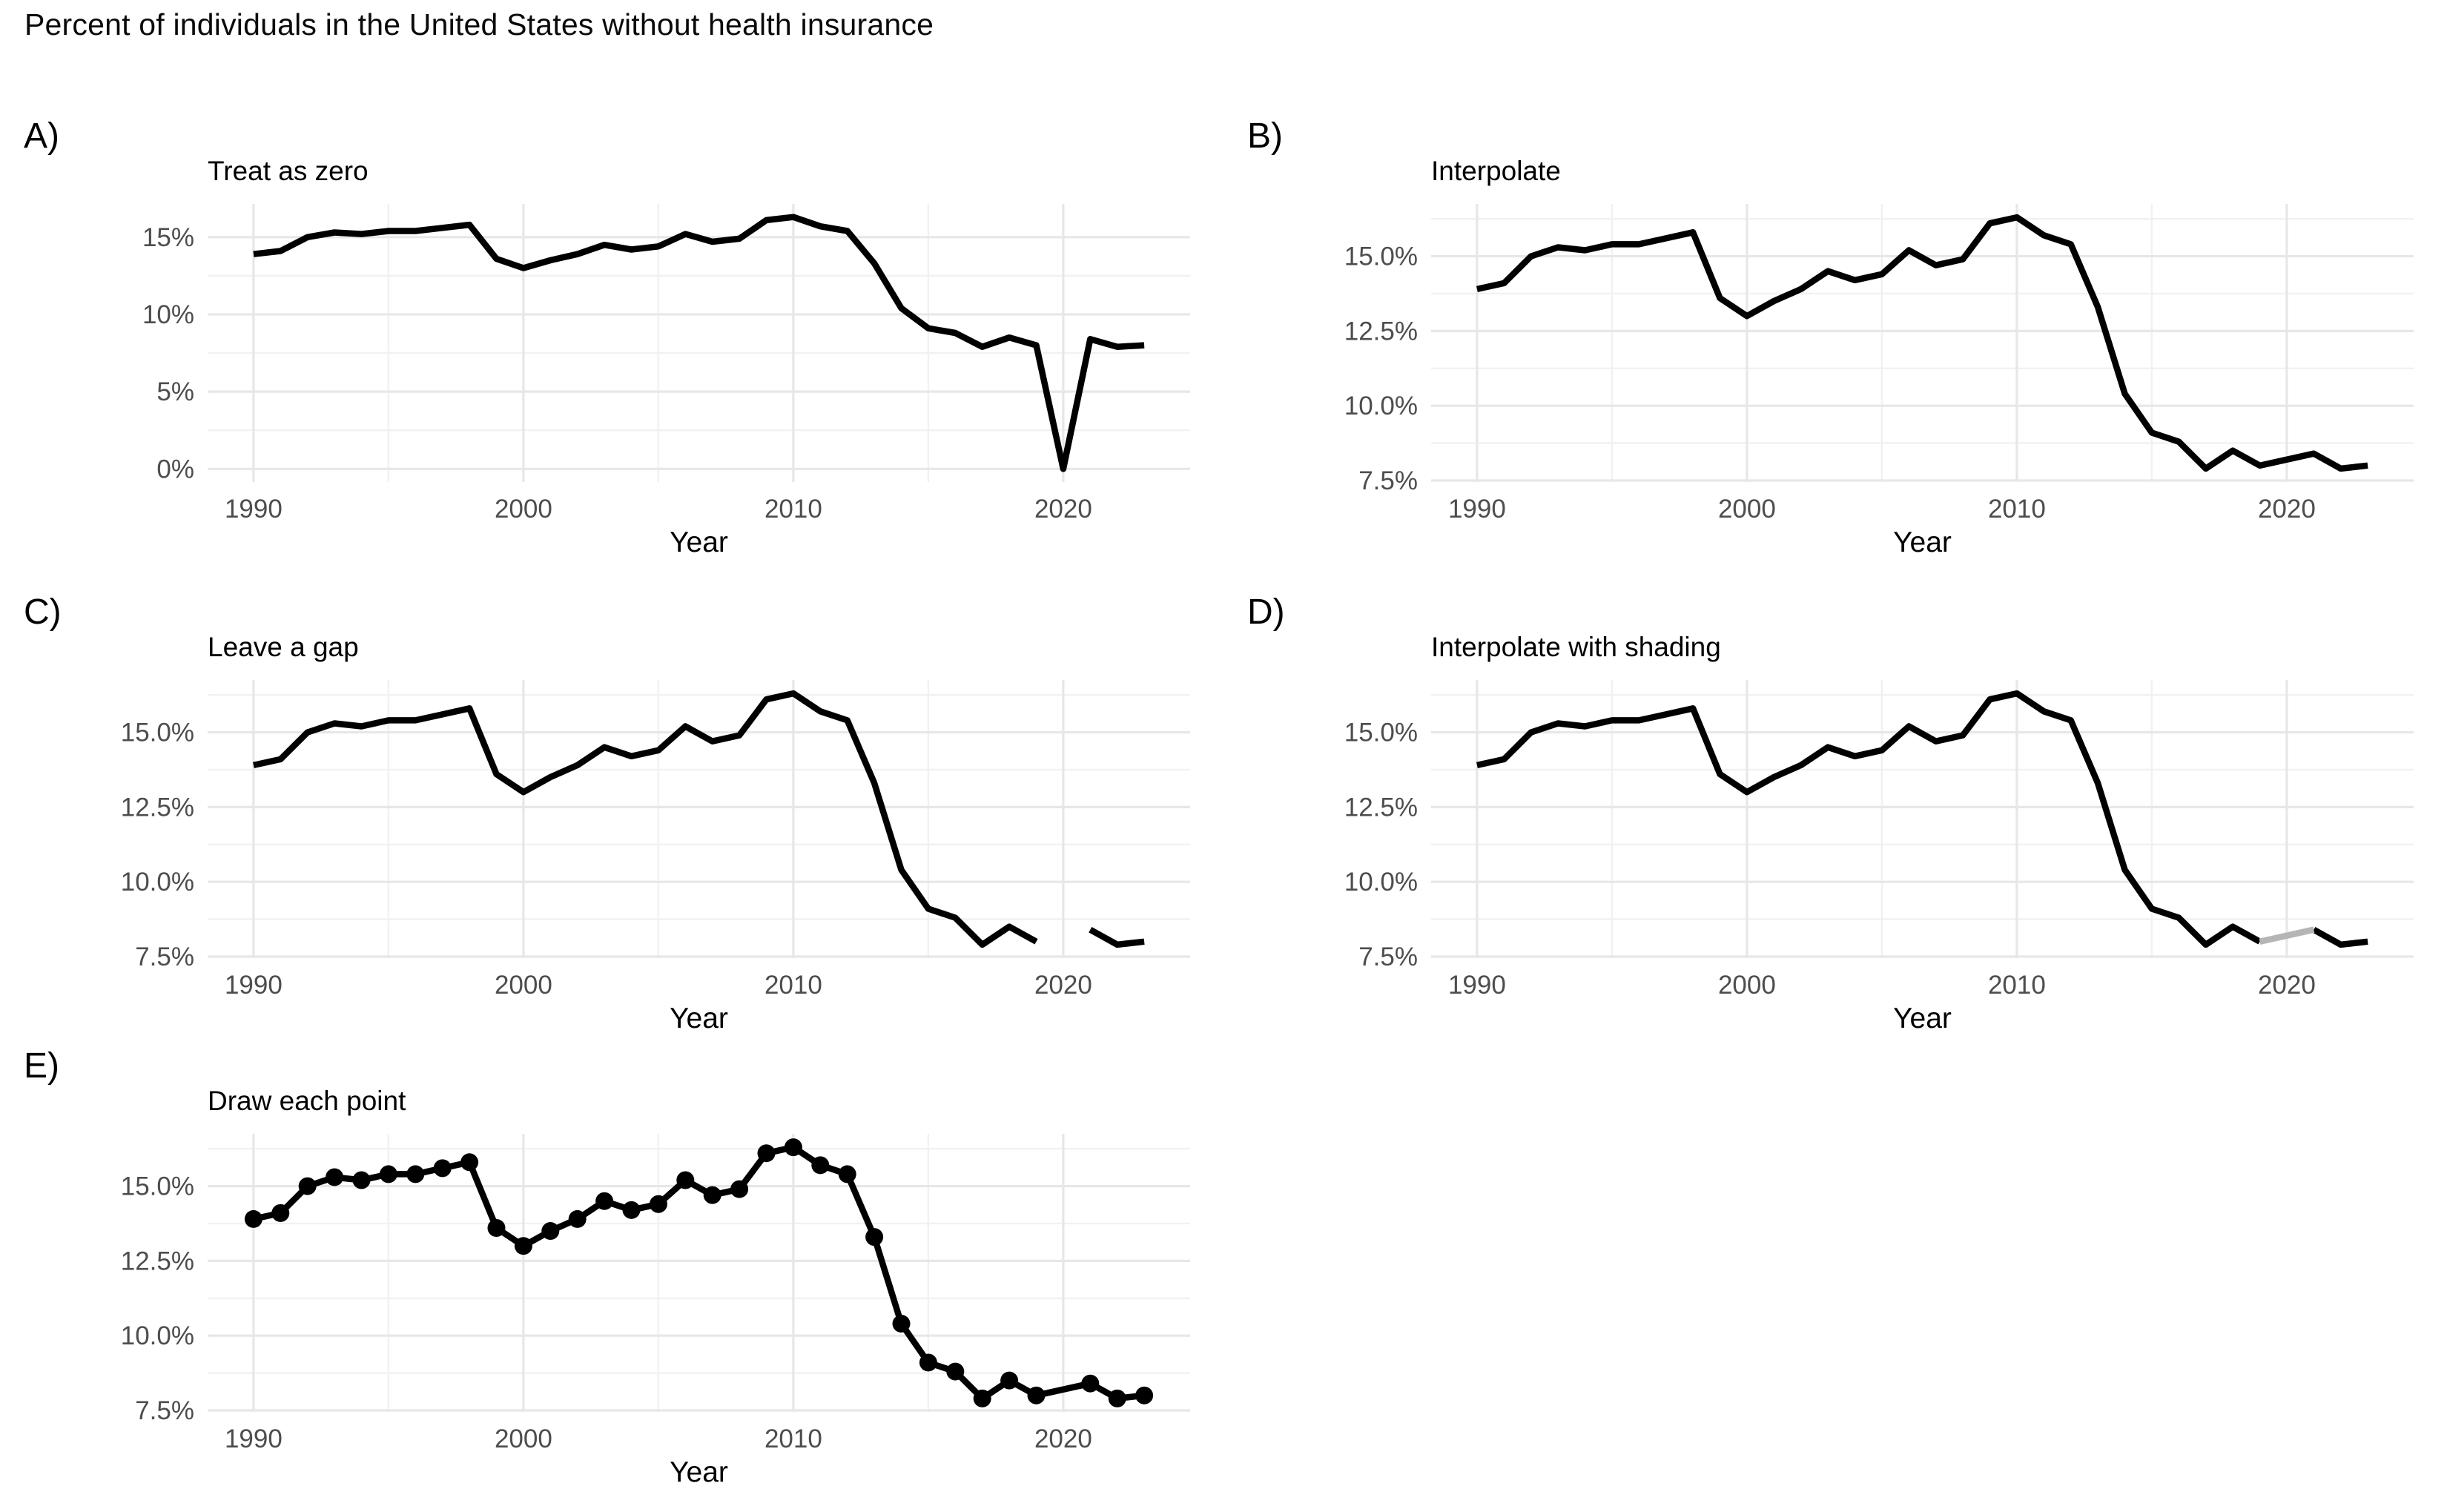  I want to click on chart-interpolate-with-shading: 1990 2000 2010 2020 7.5% 10.0% 12.5% 15.0% Year, so click(1879, 857).